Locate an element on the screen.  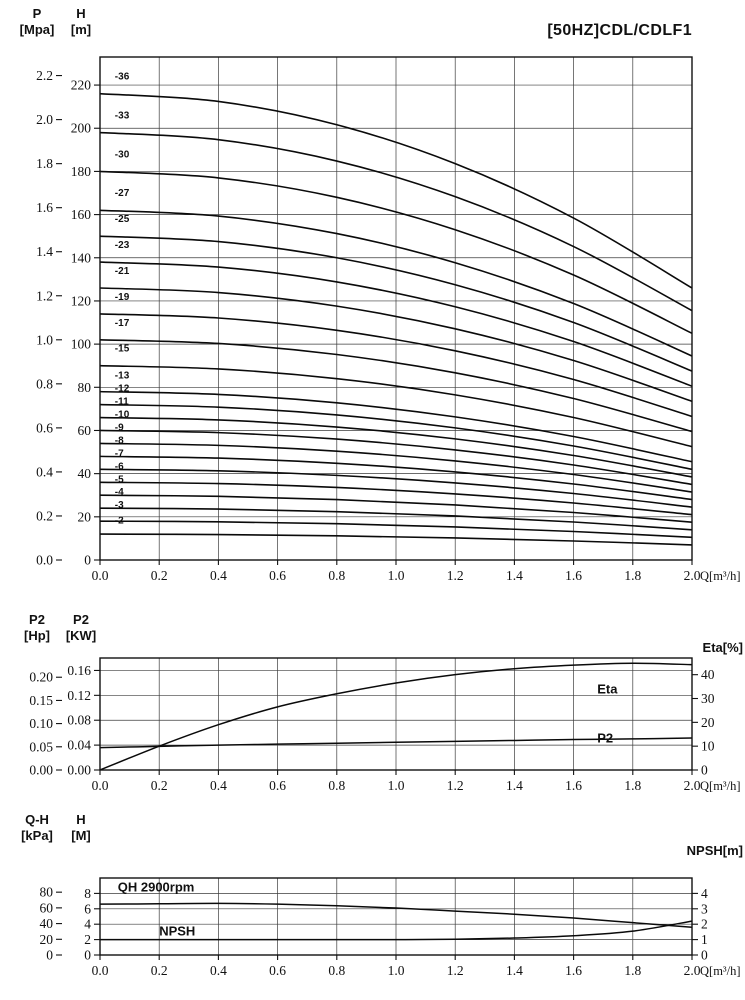
y-left-tick-label: 8 is located at coordinates (87, 893).